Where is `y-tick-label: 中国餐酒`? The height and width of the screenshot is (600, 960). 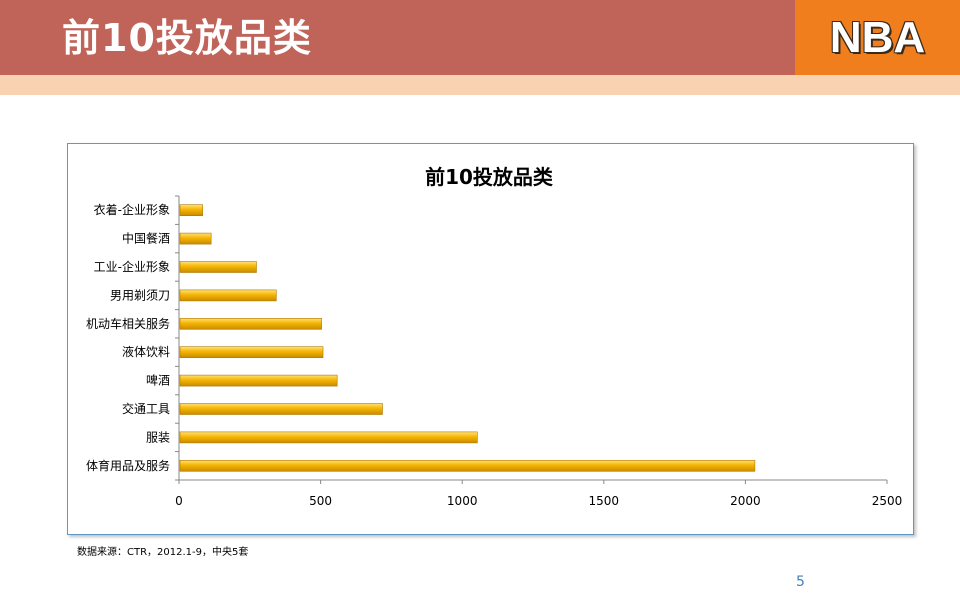
y-tick-label: 中国餐酒 is located at coordinates (146, 238).